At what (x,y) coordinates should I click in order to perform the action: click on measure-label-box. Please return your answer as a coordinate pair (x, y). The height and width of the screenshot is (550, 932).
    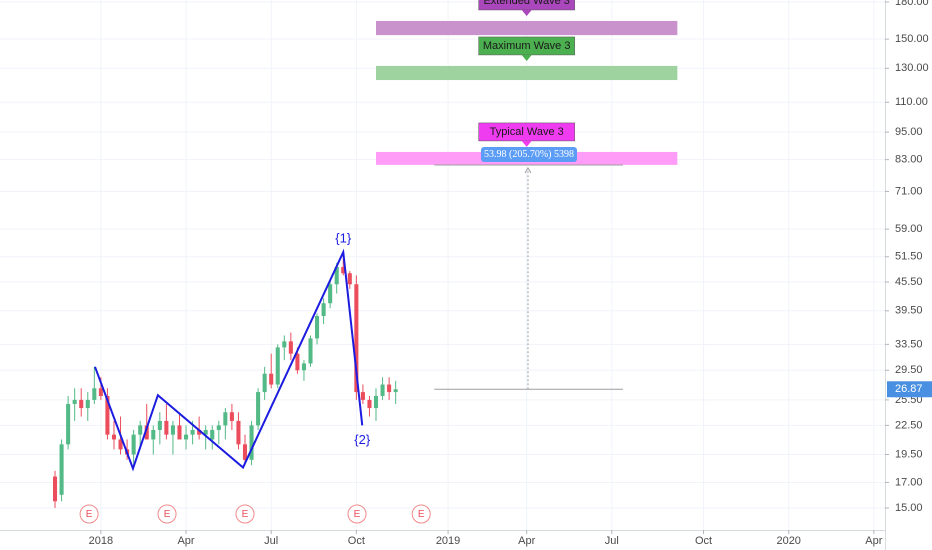
    Looking at the image, I should click on (528, 154).